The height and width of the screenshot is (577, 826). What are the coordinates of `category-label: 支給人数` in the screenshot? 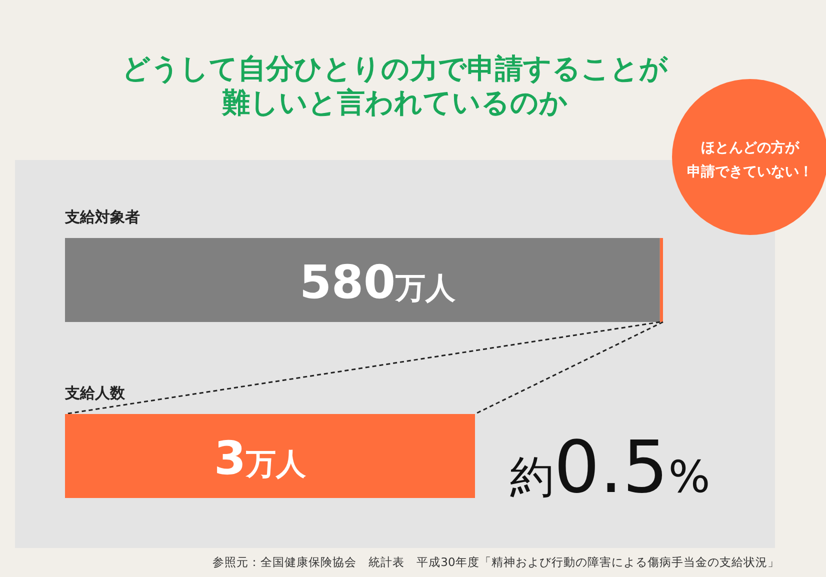 It's located at (95, 393).